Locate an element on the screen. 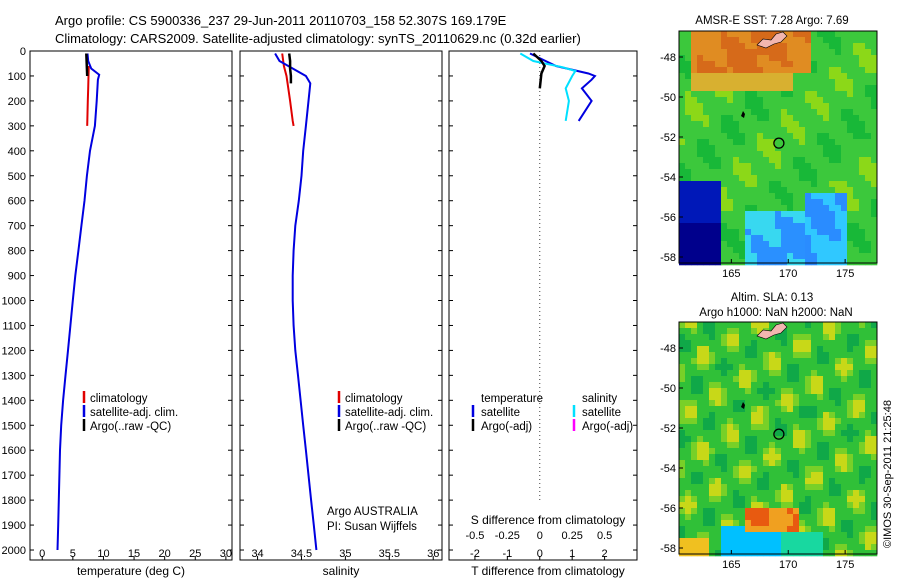 The height and width of the screenshot is (580, 900). x-tick-label: 5 is located at coordinates (73, 554).